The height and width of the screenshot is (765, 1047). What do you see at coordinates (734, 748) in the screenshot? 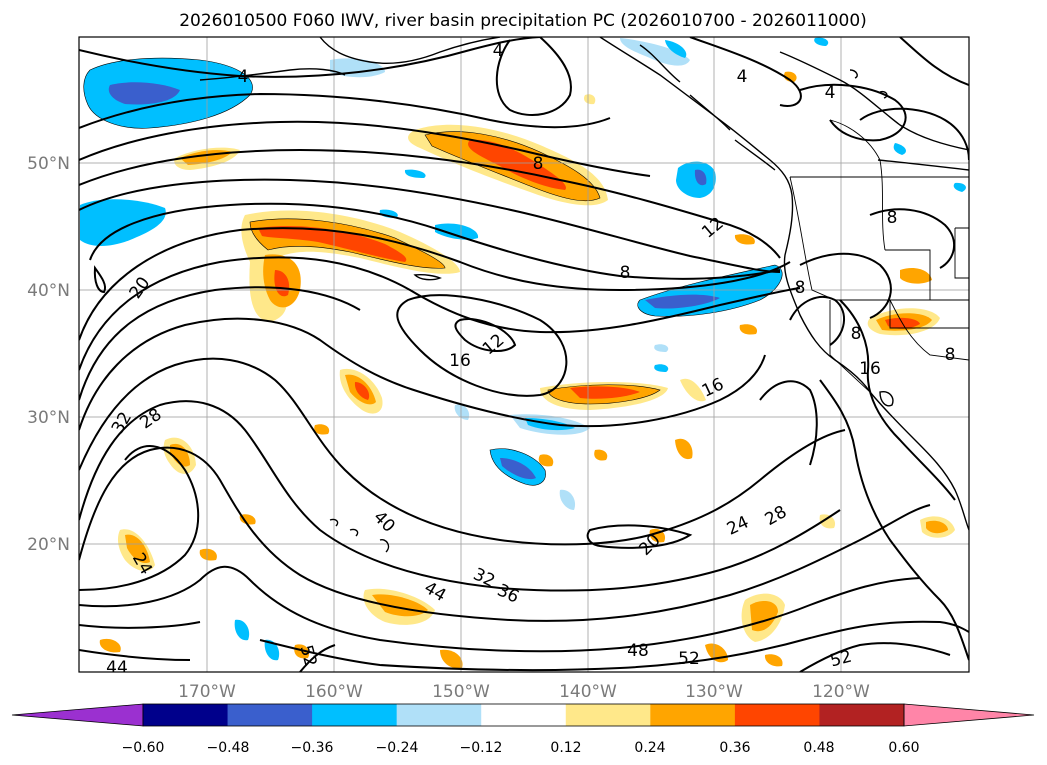
I see `colorbar-tick-label: 0.36` at bounding box center [734, 748].